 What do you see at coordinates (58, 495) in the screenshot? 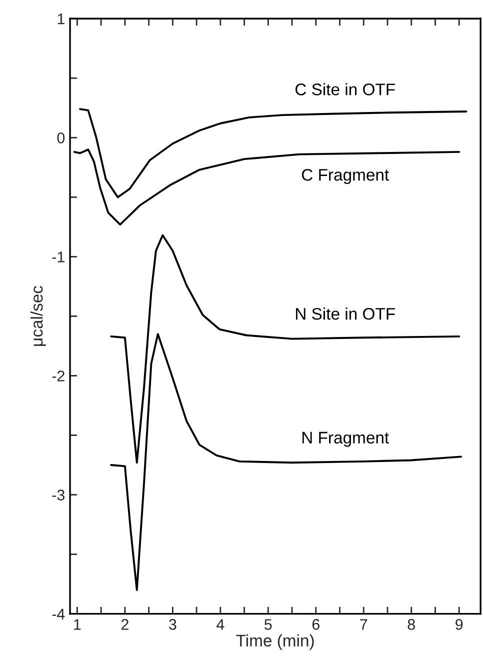
I see `y-tick-label: -3` at bounding box center [58, 495].